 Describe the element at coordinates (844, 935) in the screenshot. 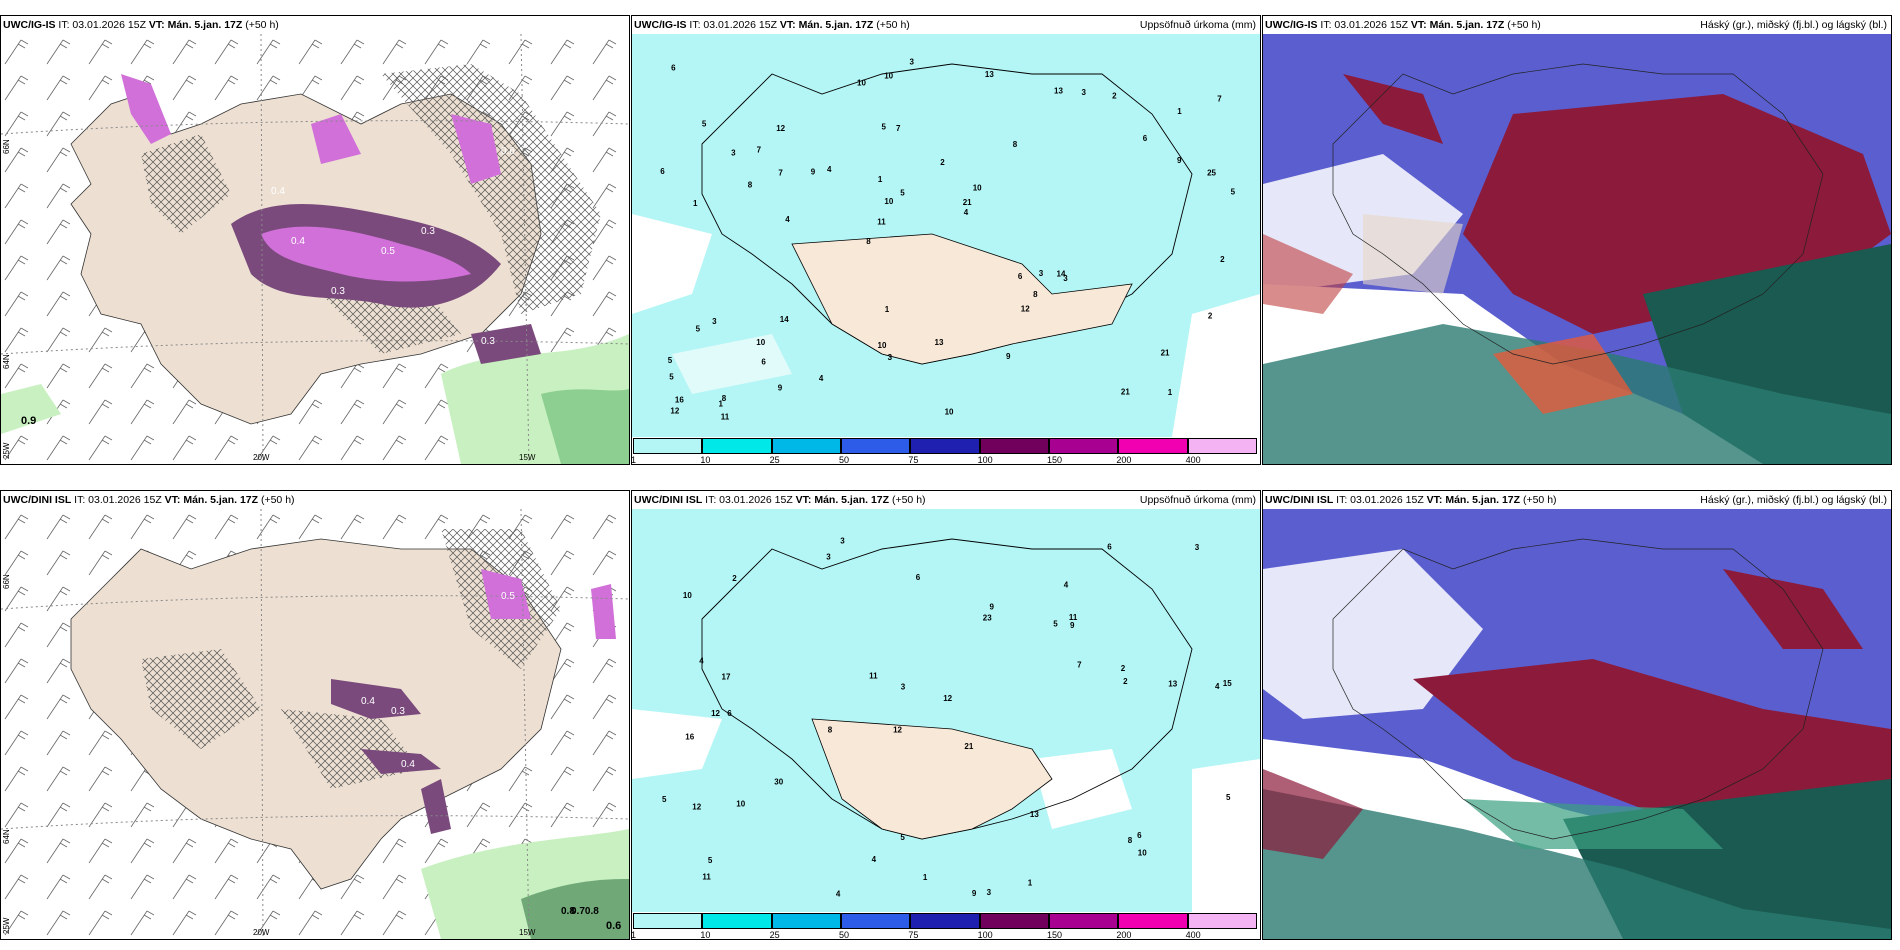

I see `legend-tick-label: 50` at that location.